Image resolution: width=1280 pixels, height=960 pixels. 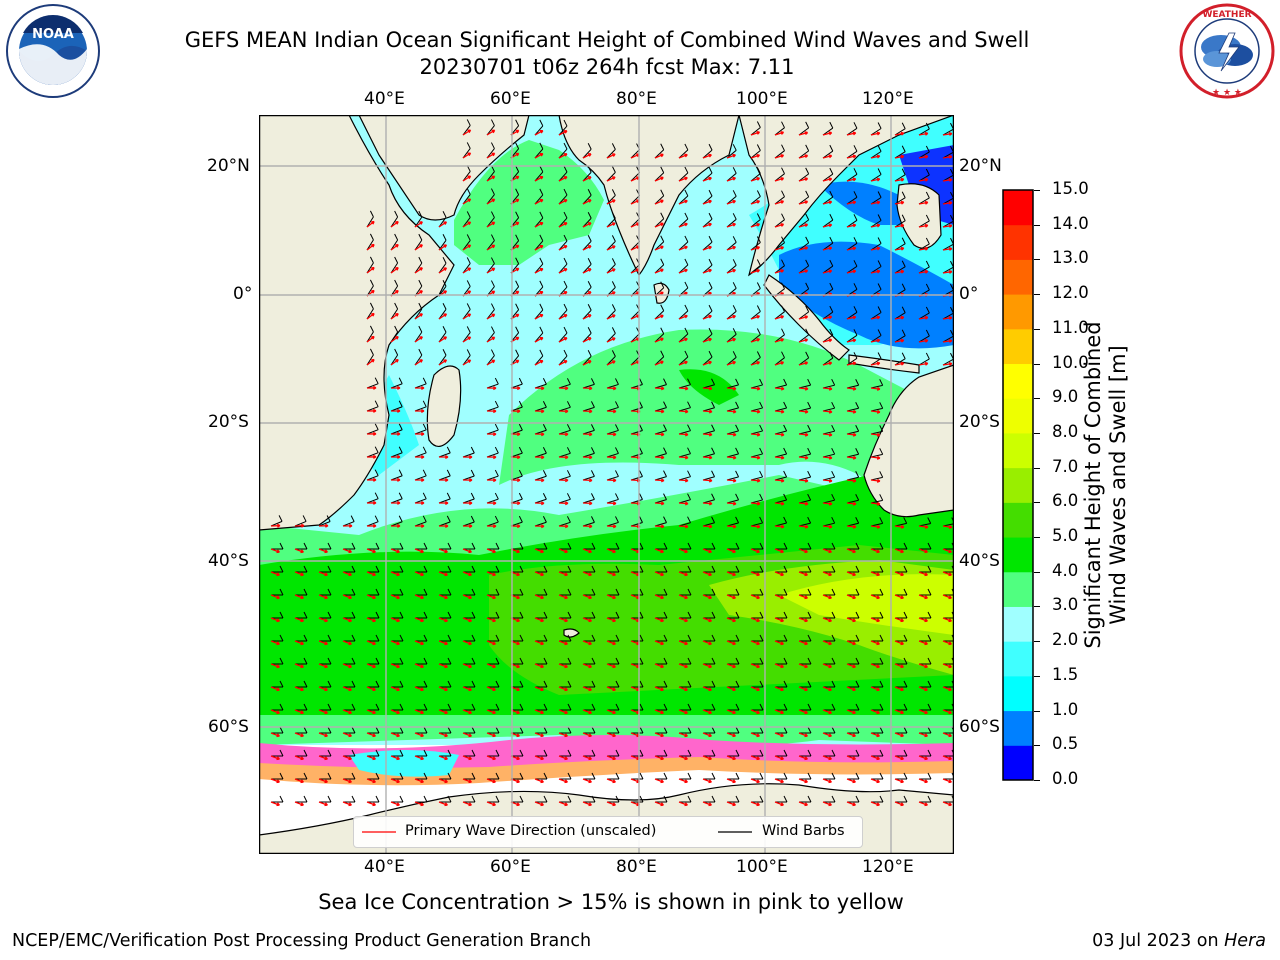 I want to click on colorbar-tick-label: 1.5, so click(x=1065, y=674).